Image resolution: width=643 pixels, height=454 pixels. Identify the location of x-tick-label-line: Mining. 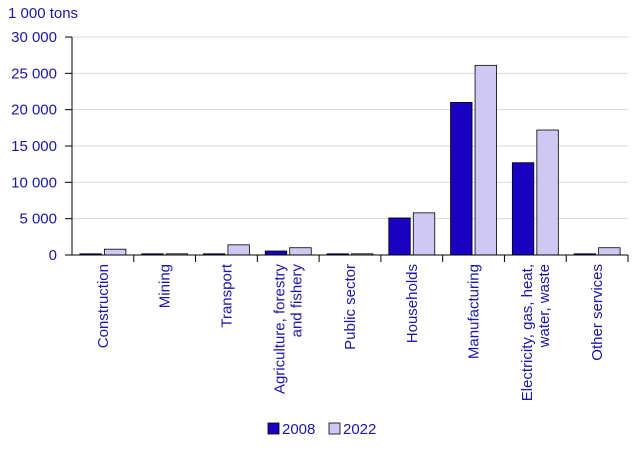
(165, 286).